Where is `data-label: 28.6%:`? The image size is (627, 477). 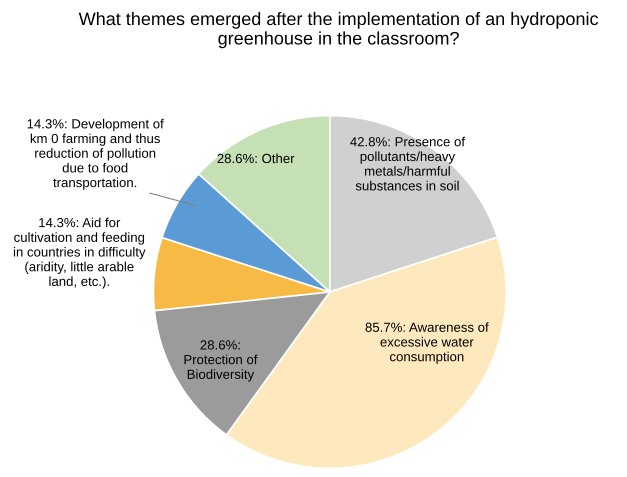 data-label: 28.6%: is located at coordinates (220, 345).